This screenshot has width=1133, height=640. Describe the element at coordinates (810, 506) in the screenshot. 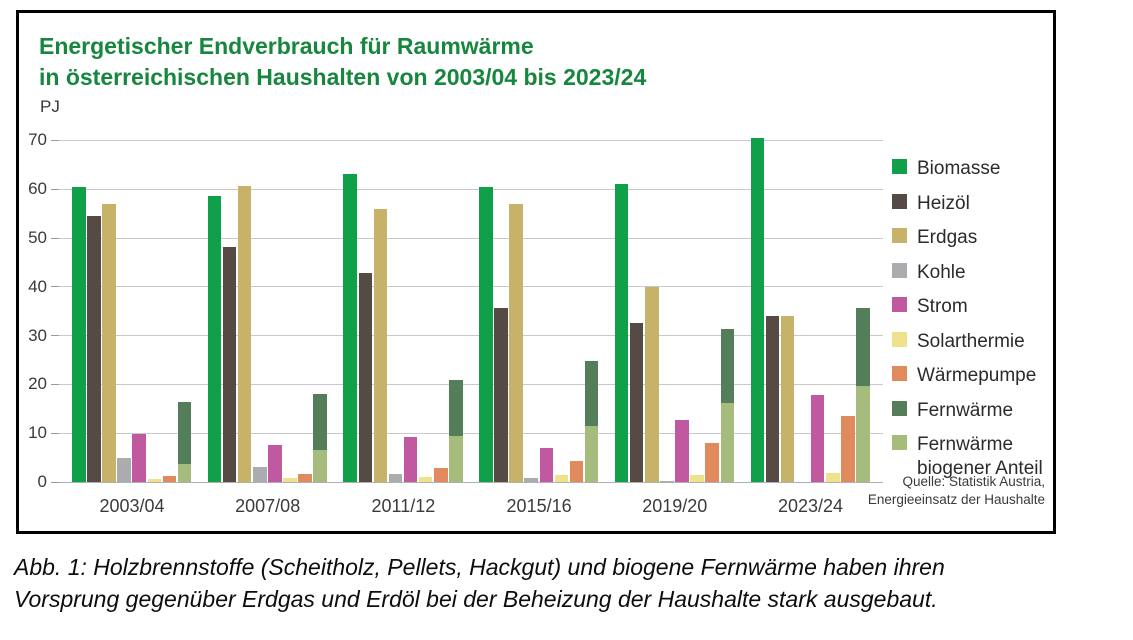

I see `x-axis-label: 2023/24` at that location.